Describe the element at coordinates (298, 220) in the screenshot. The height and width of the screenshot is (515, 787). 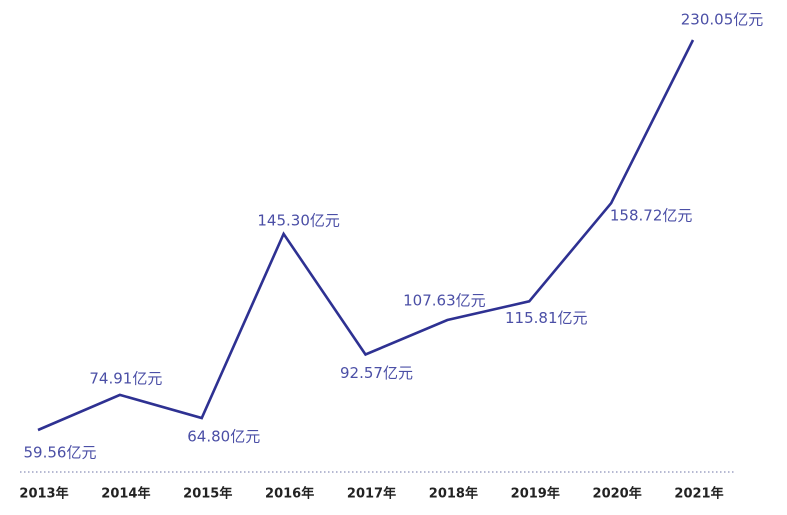
I see `value-label: 145.30亿元` at that location.